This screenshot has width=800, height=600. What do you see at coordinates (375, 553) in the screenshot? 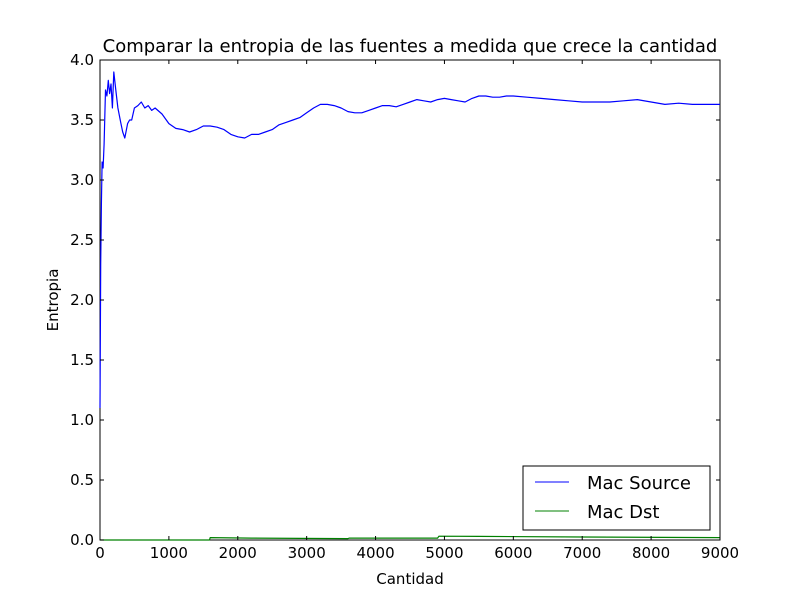
I see `x-tick-label: 4000` at bounding box center [375, 553].